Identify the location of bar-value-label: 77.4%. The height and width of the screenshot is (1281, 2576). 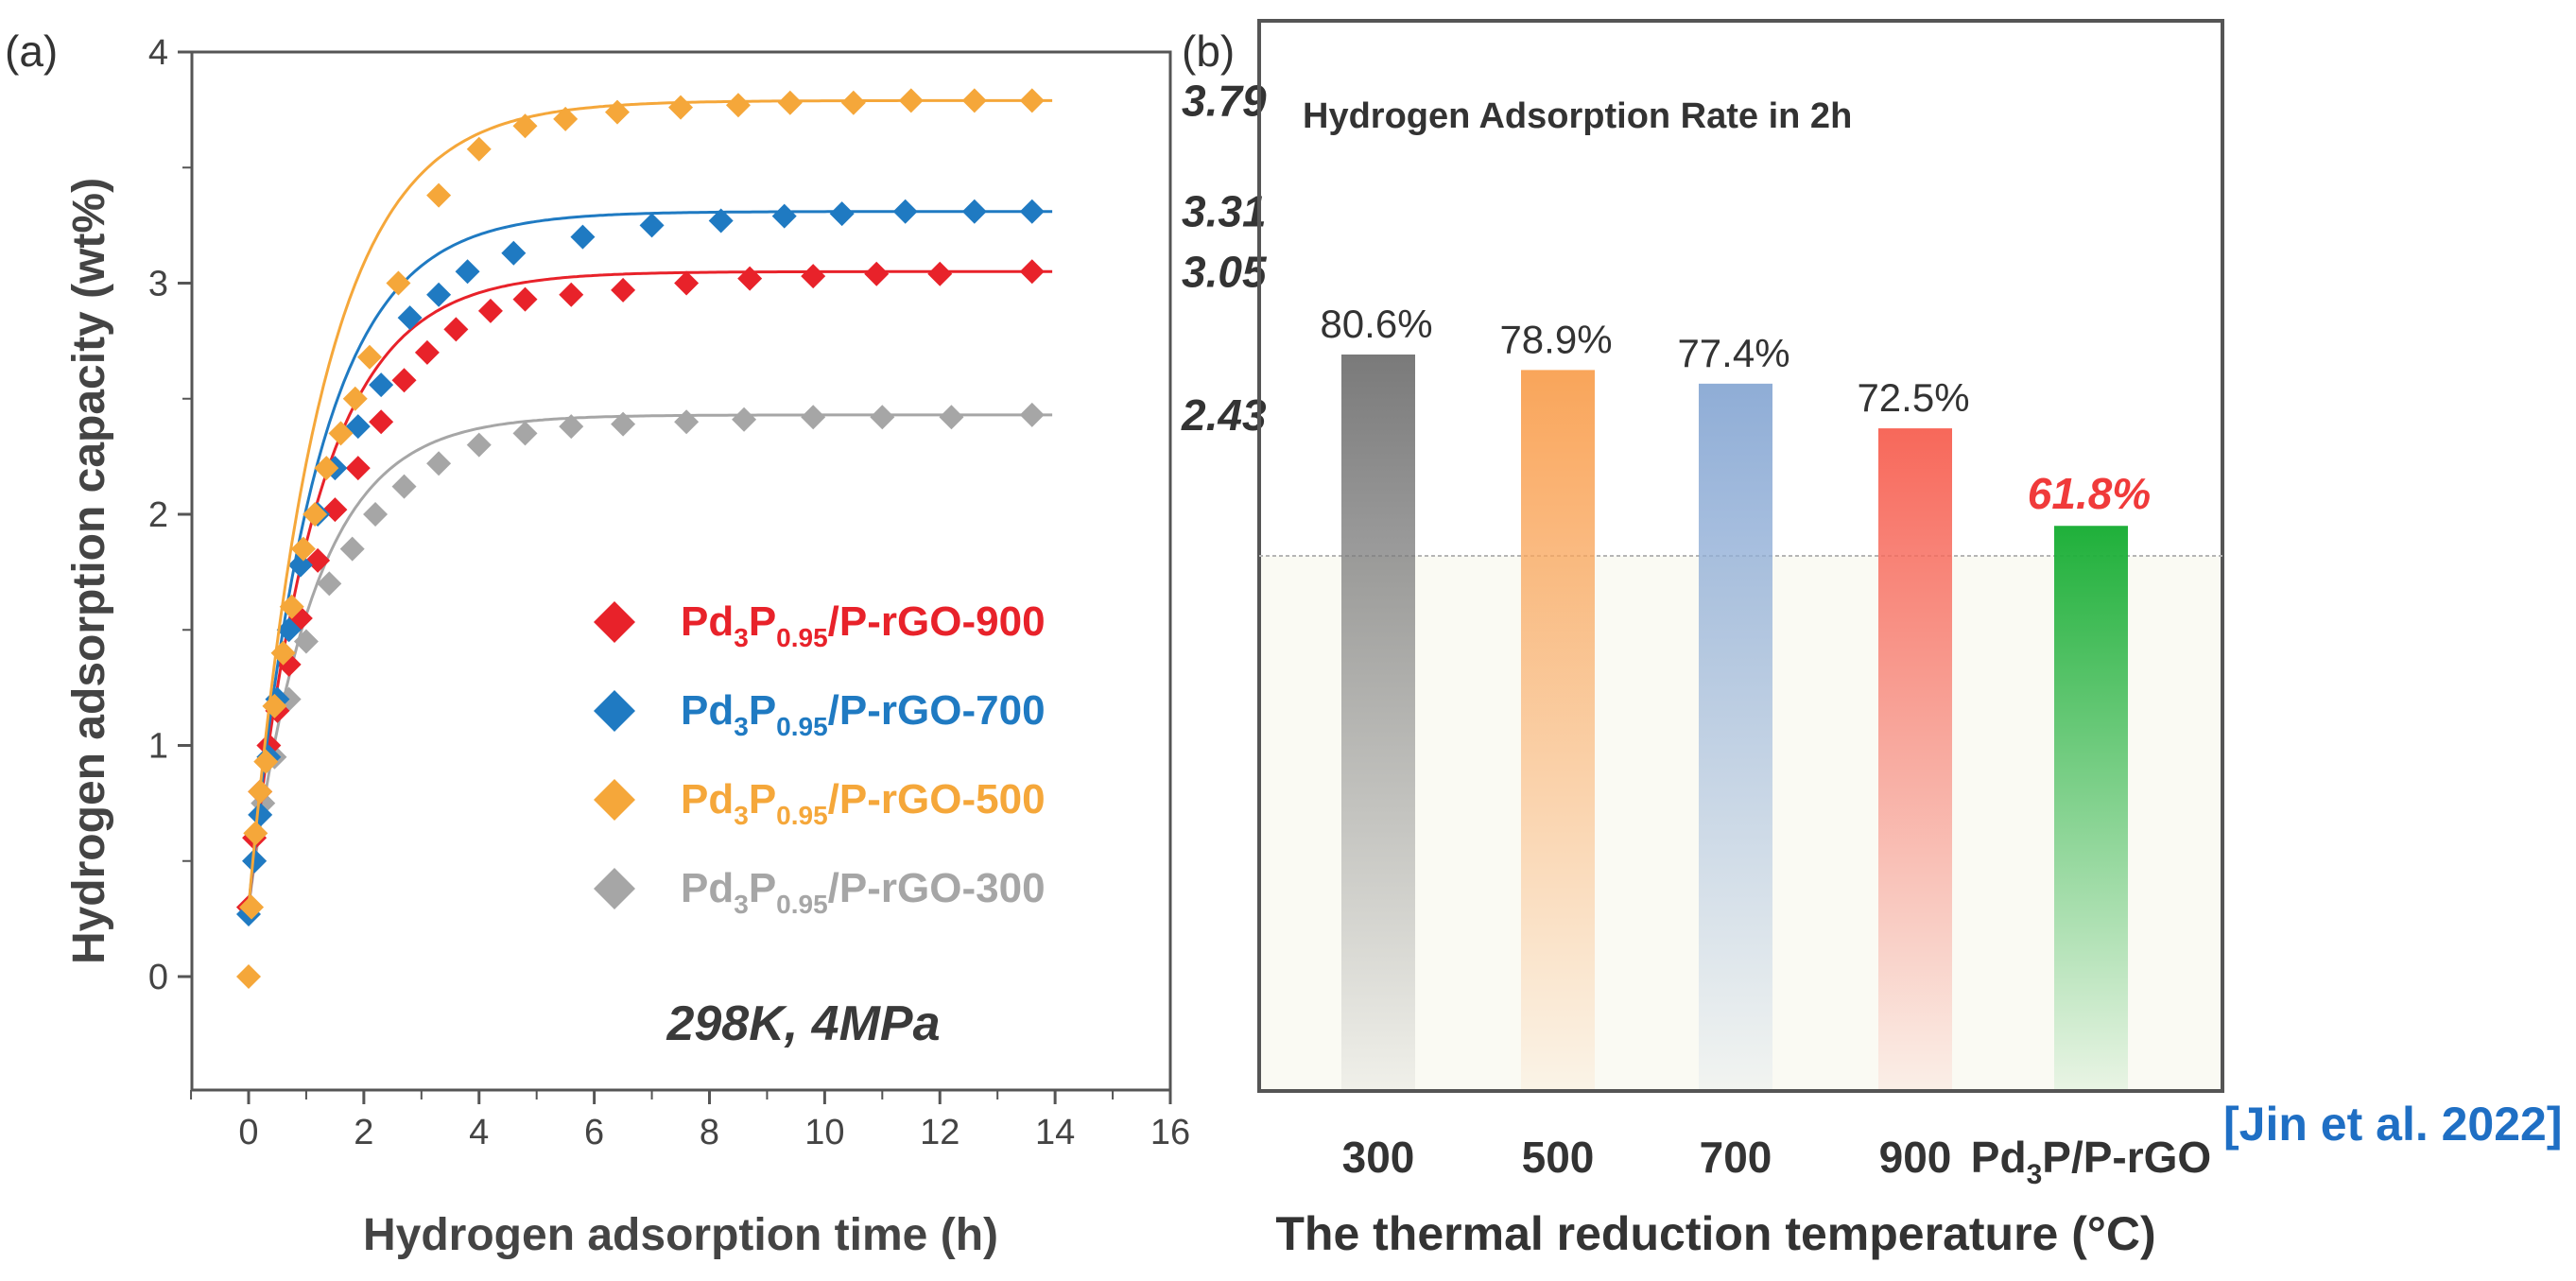
(1733, 353).